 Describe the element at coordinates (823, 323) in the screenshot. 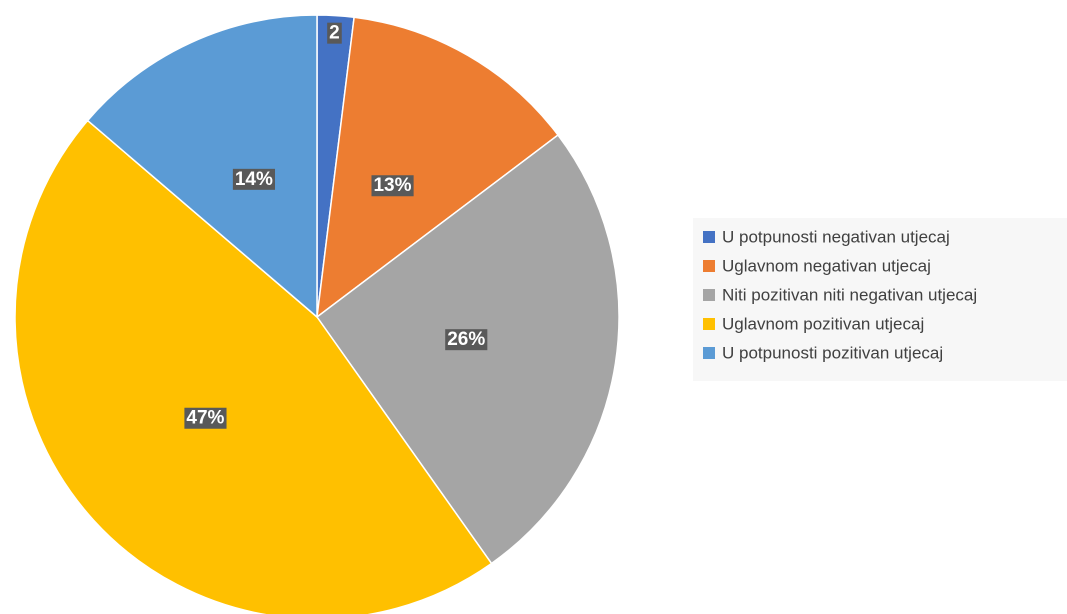

I see `legend-label: Uglavnom pozitivan utjecaj` at that location.